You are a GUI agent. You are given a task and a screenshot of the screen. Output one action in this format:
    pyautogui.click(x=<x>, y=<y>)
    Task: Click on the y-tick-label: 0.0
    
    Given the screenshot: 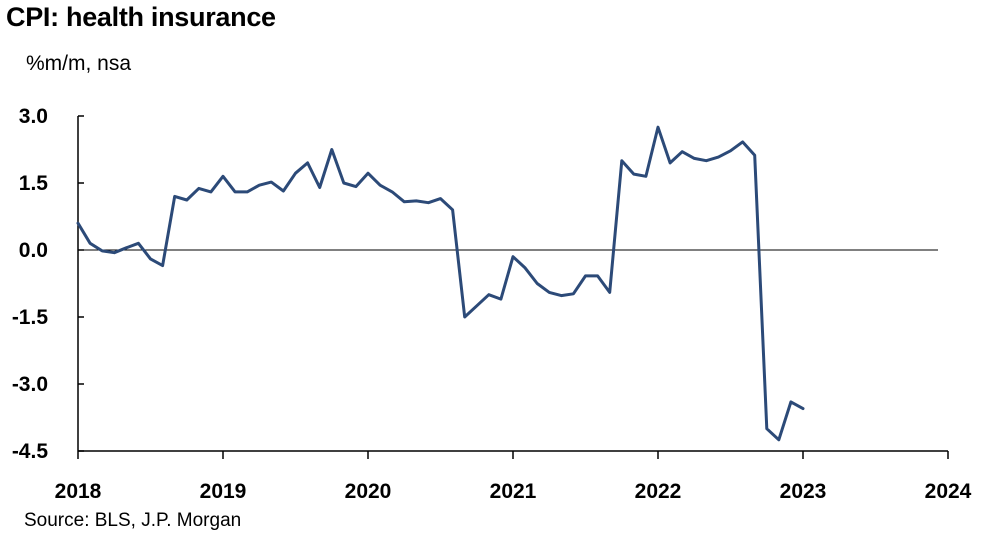 What is the action you would take?
    pyautogui.click(x=33, y=250)
    